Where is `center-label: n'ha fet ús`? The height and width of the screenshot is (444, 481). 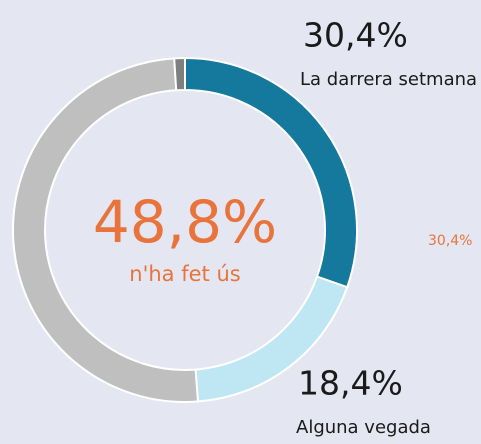 center-label: n'ha fet ús is located at coordinates (184, 274).